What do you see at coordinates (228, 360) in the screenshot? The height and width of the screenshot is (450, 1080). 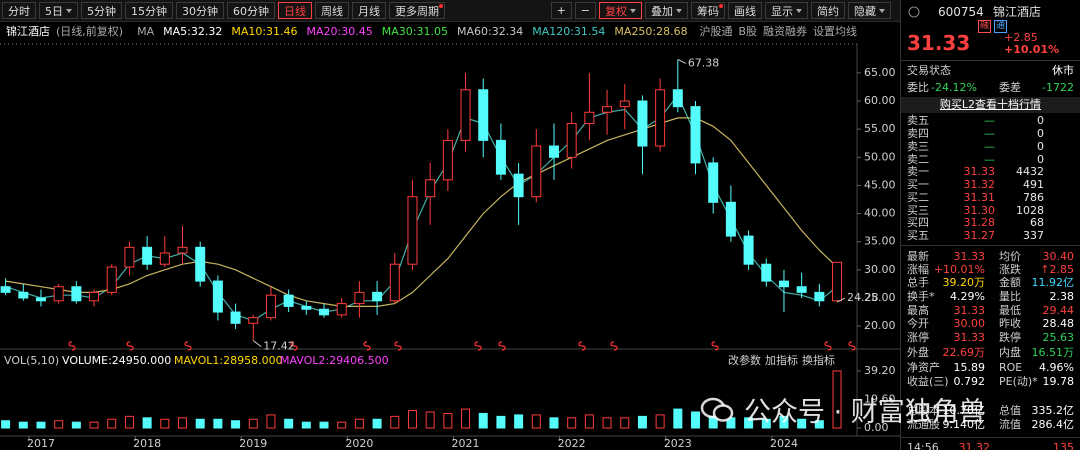 I see `indicator-value: MAVOL1:28958.000` at bounding box center [228, 360].